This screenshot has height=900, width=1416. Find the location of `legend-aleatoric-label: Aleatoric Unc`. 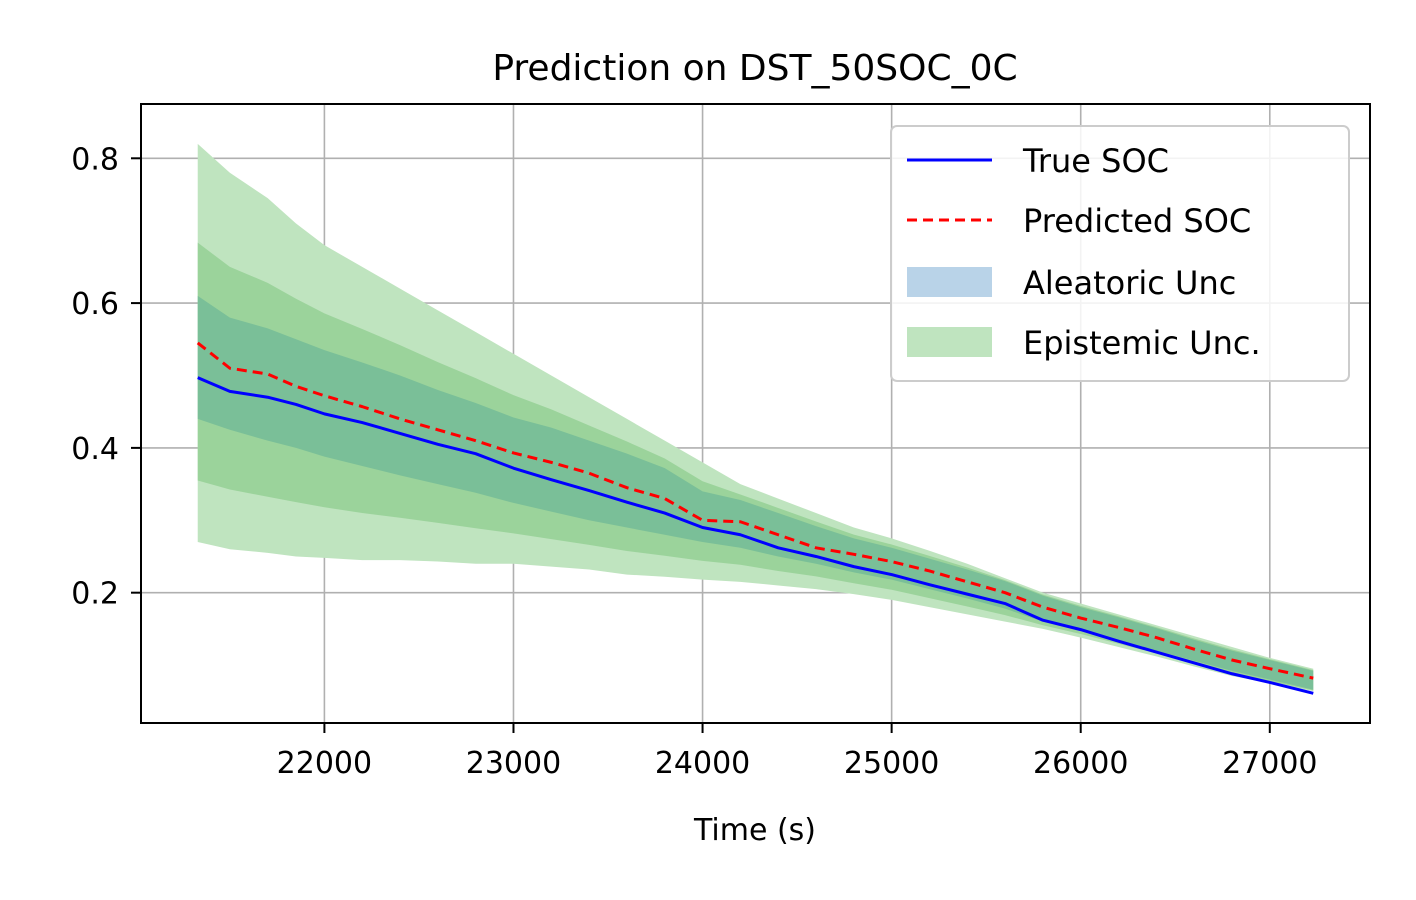

legend-aleatoric-label: Aleatoric Unc is located at coordinates (1129, 283).